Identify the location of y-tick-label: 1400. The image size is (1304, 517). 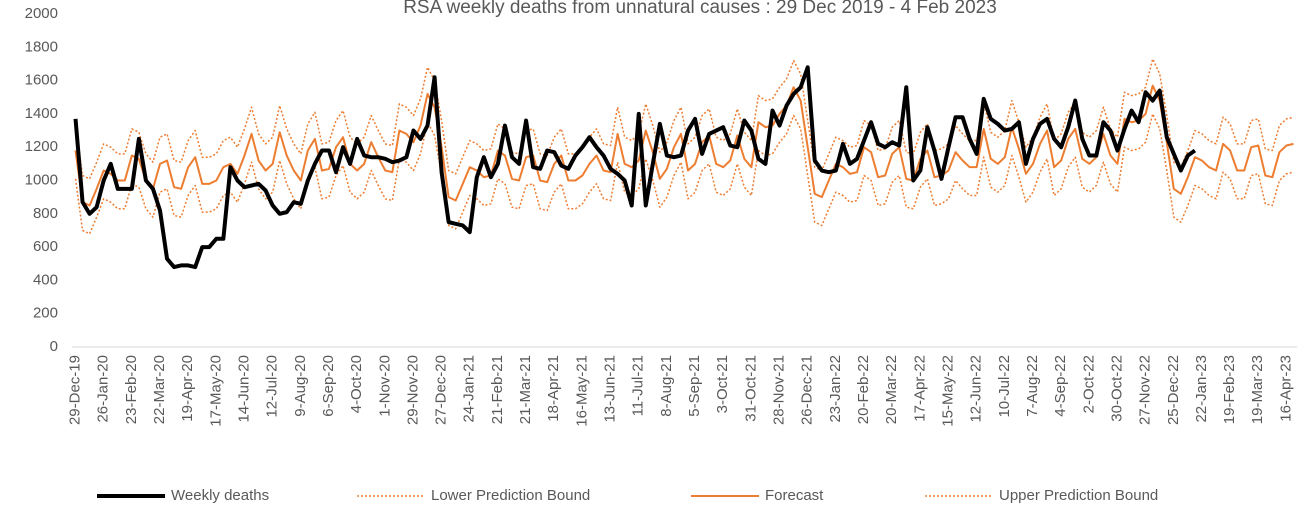
(41, 113).